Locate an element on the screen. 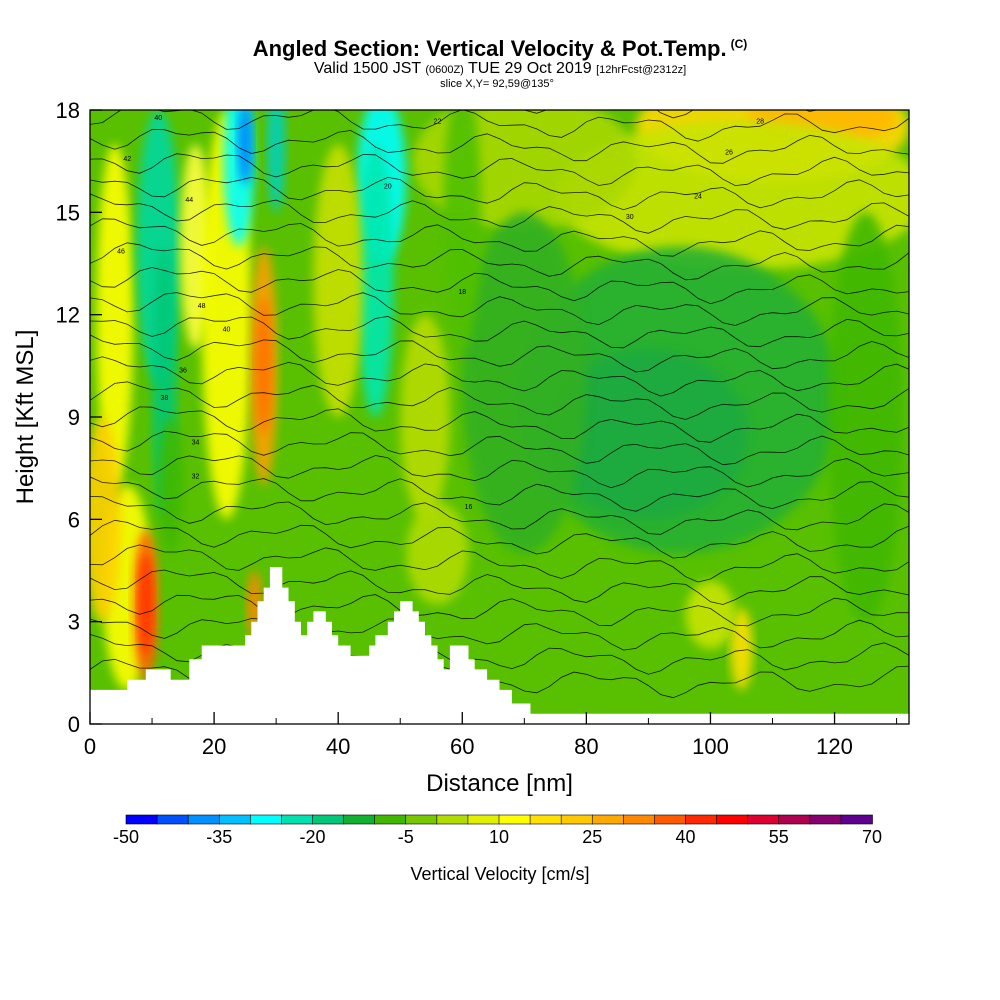 The height and width of the screenshot is (1000, 1000). forecast-info: [12hrFcst@2312z] is located at coordinates (641, 70).